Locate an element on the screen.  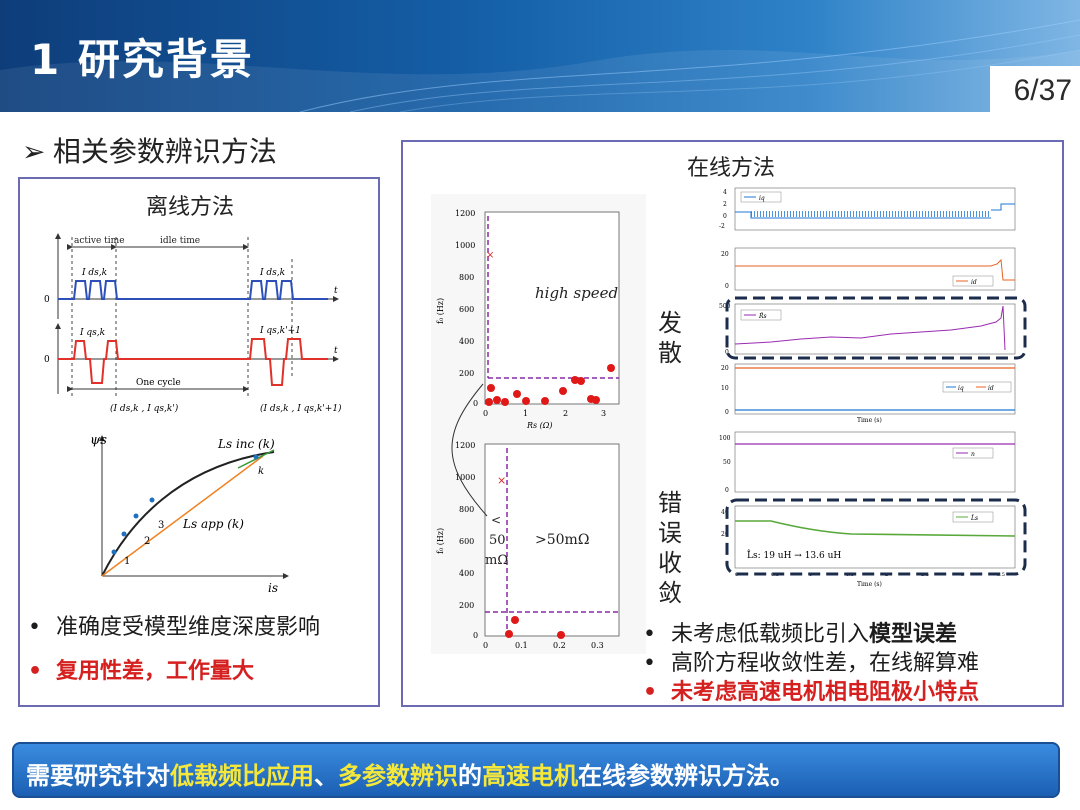
idle-time-label: idle time is located at coordinates (180, 241).